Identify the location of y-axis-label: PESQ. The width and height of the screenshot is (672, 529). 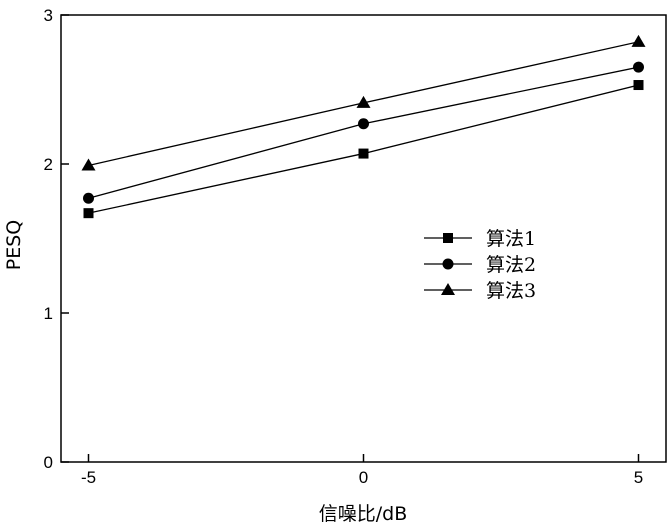
(14, 245).